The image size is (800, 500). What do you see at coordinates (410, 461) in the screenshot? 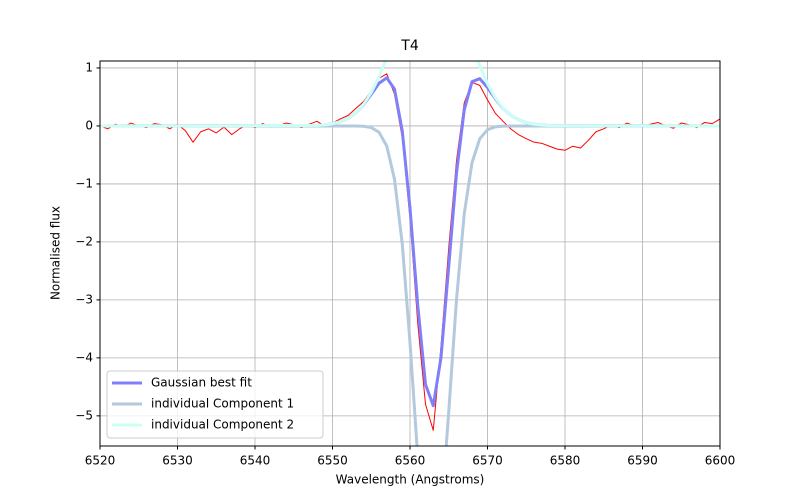
I see `x-tick-label: 6560` at bounding box center [410, 461].